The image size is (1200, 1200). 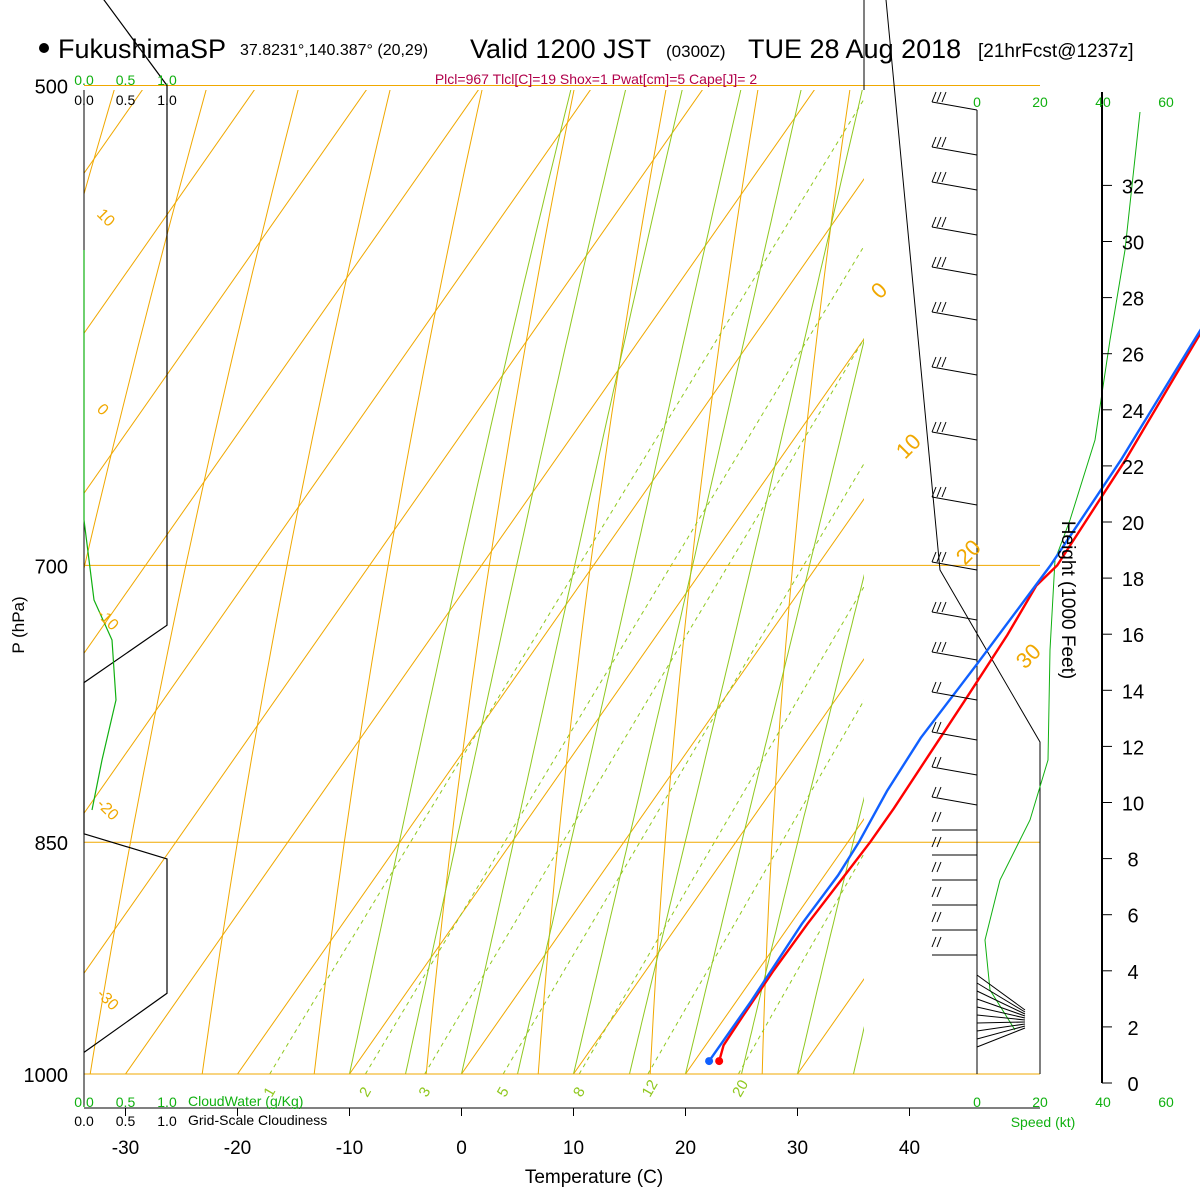 What do you see at coordinates (349, 1148) in the screenshot?
I see `temp-tick-label: -10` at bounding box center [349, 1148].